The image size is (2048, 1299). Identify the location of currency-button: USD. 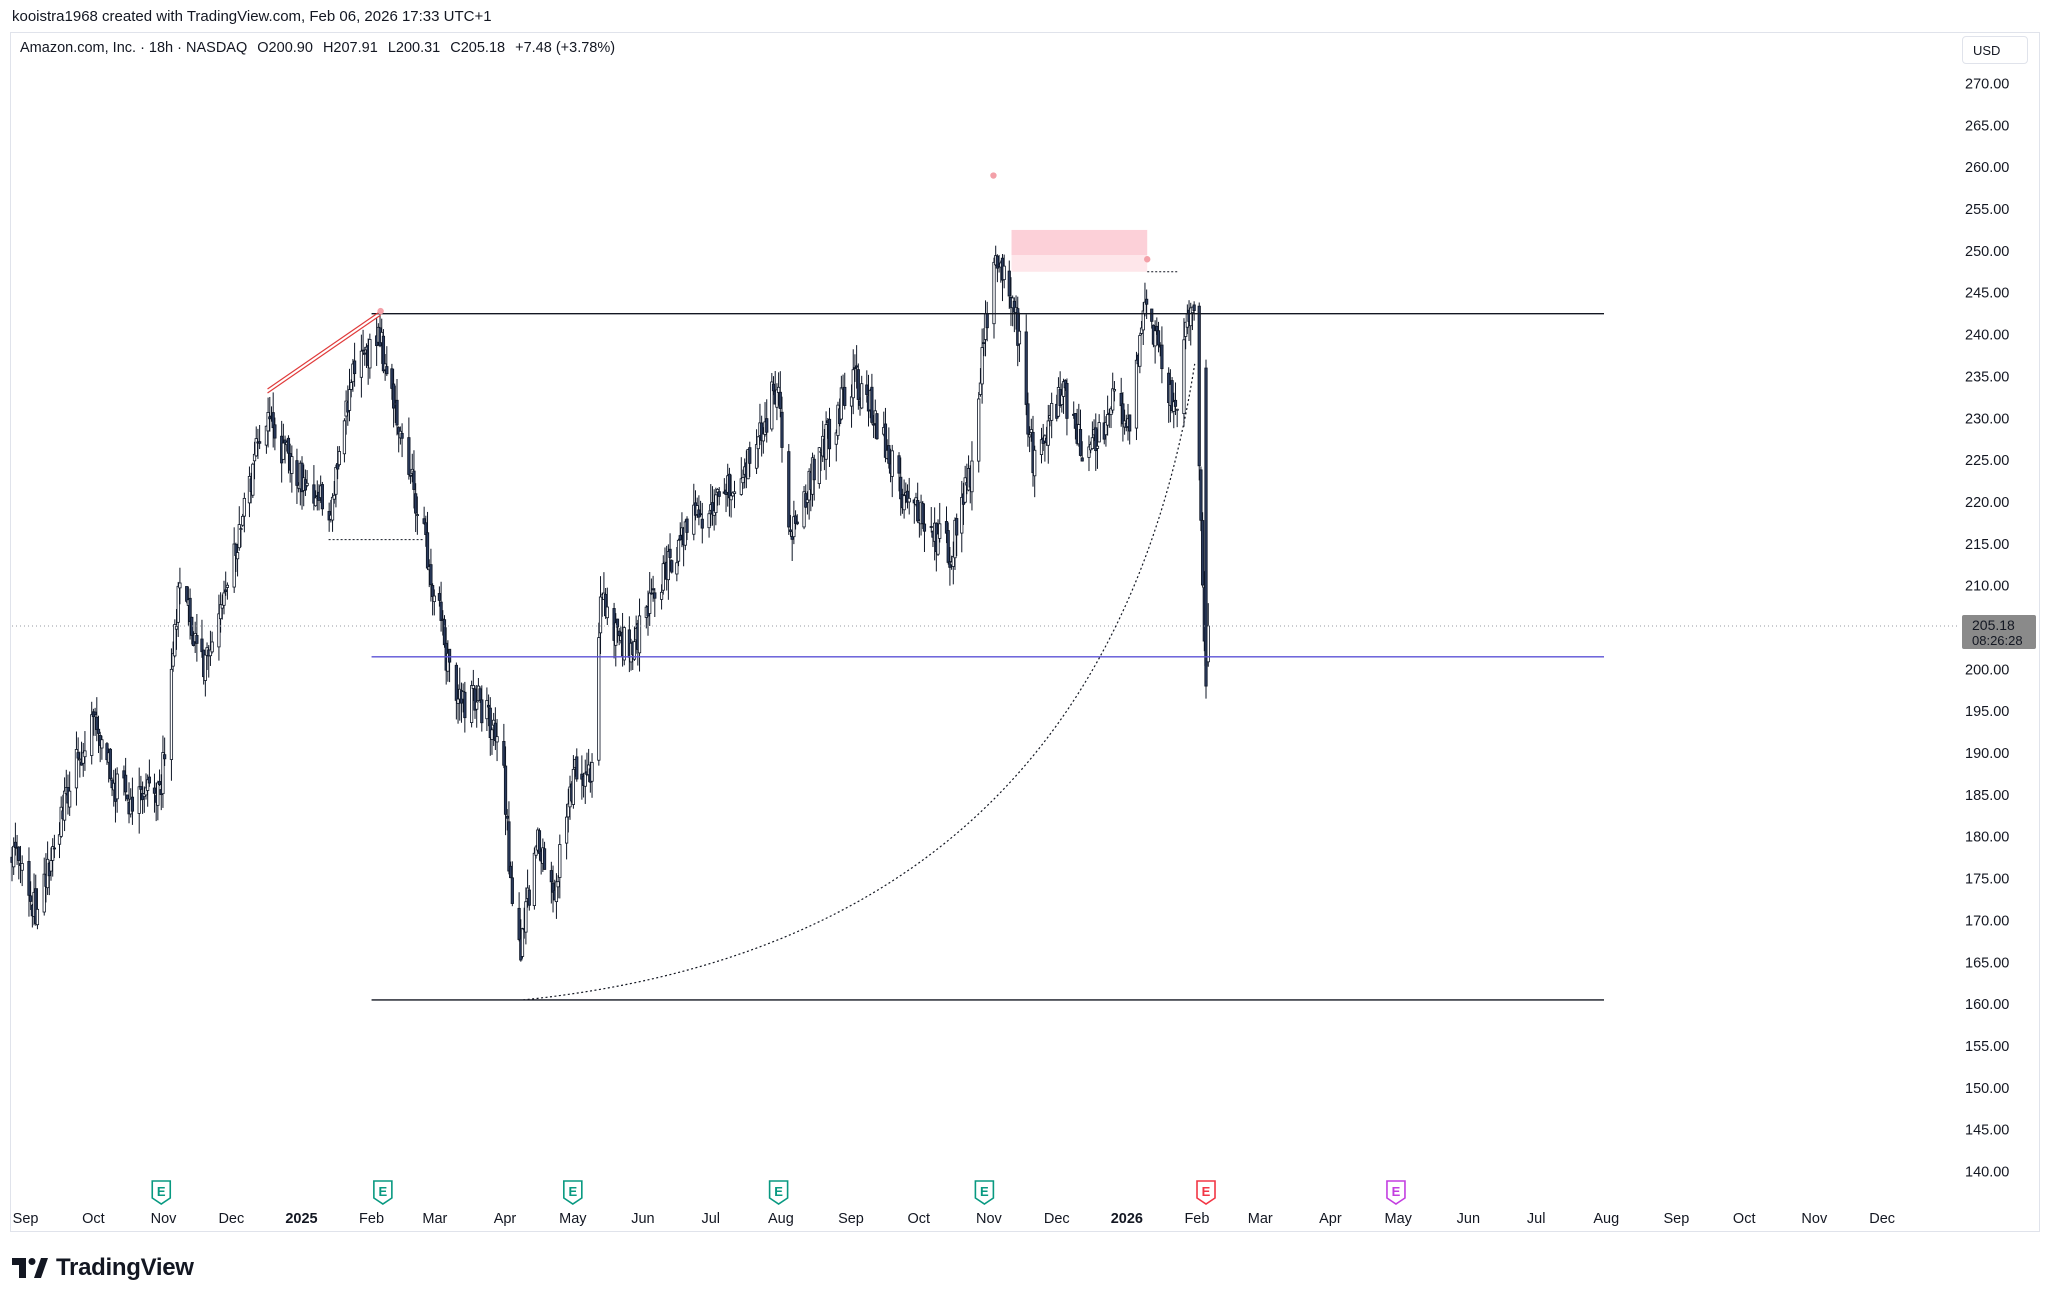
(1995, 50).